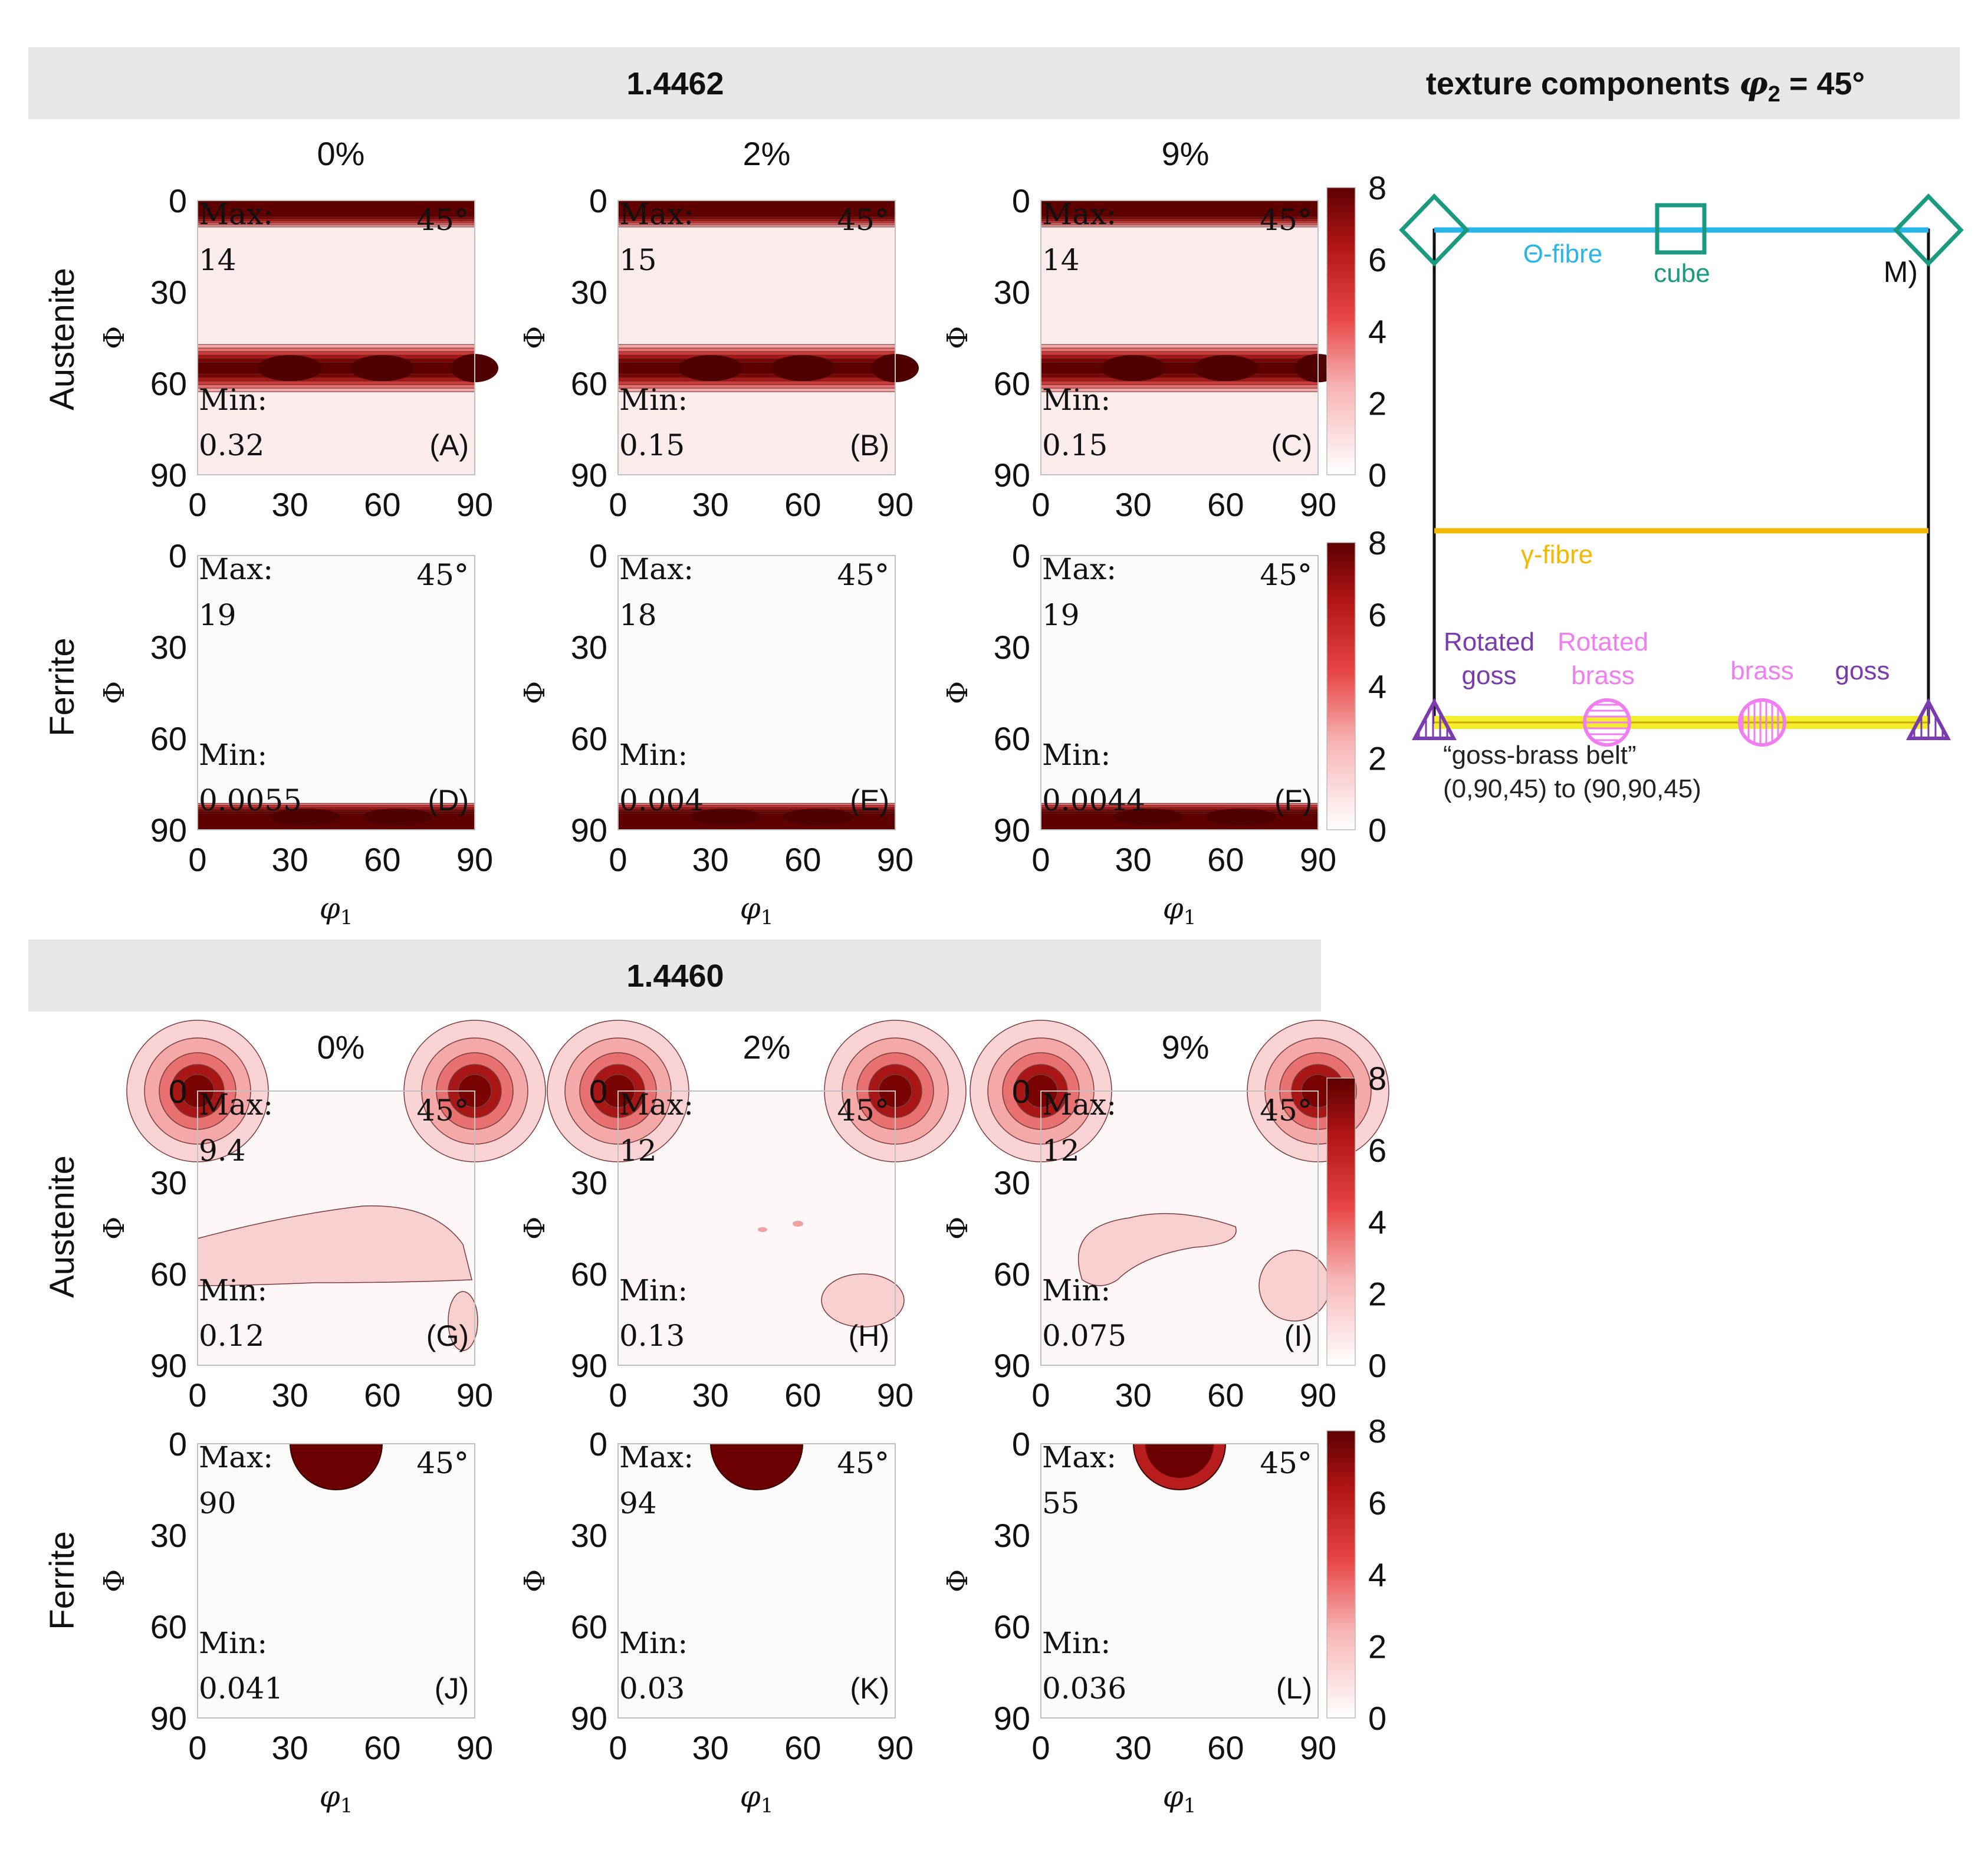  I want to click on column-label-9: 9%, so click(1186, 1047).